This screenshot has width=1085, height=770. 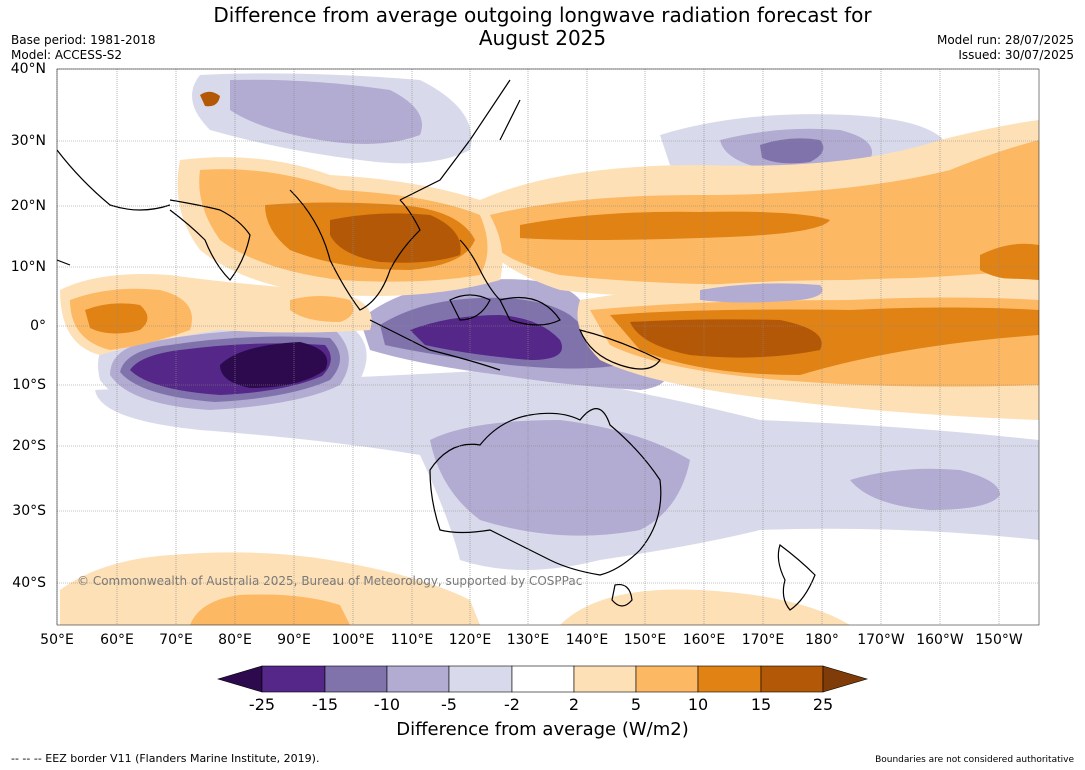 I want to click on lat-label: 40°S, so click(x=29, y=583).